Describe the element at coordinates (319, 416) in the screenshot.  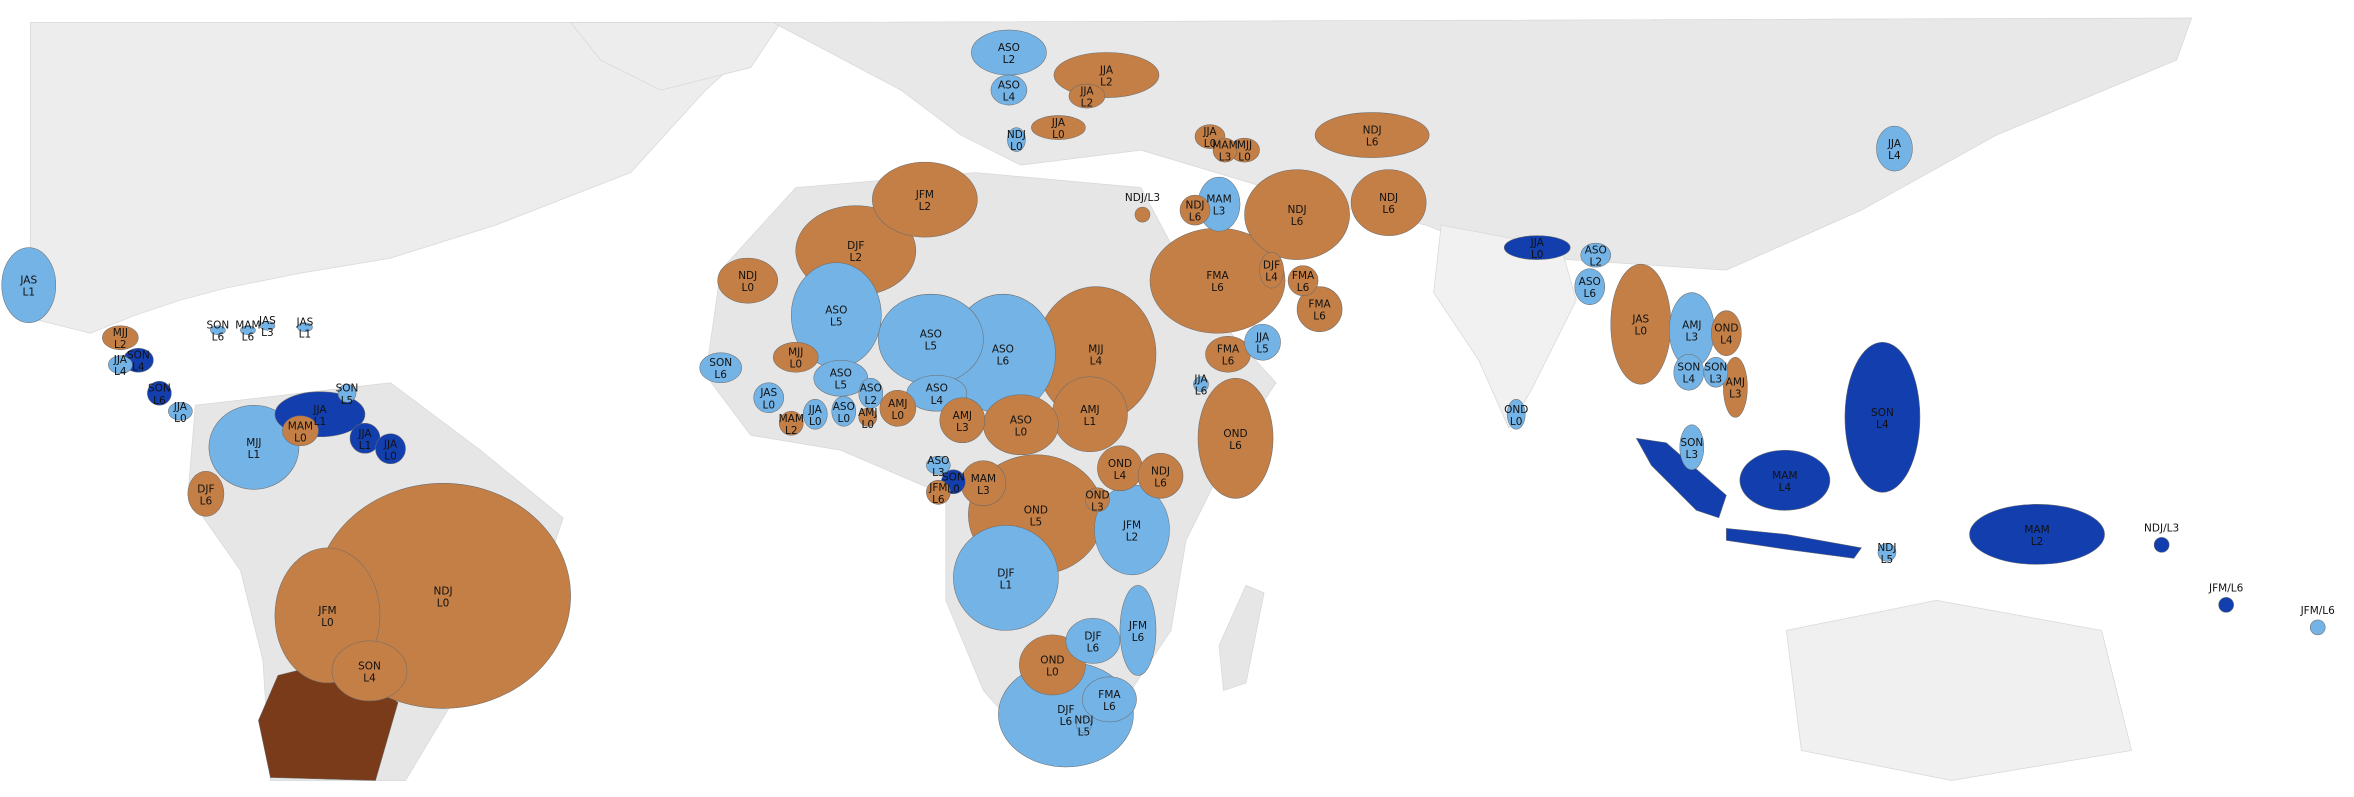
I see `region-label: JJA L1` at that location.